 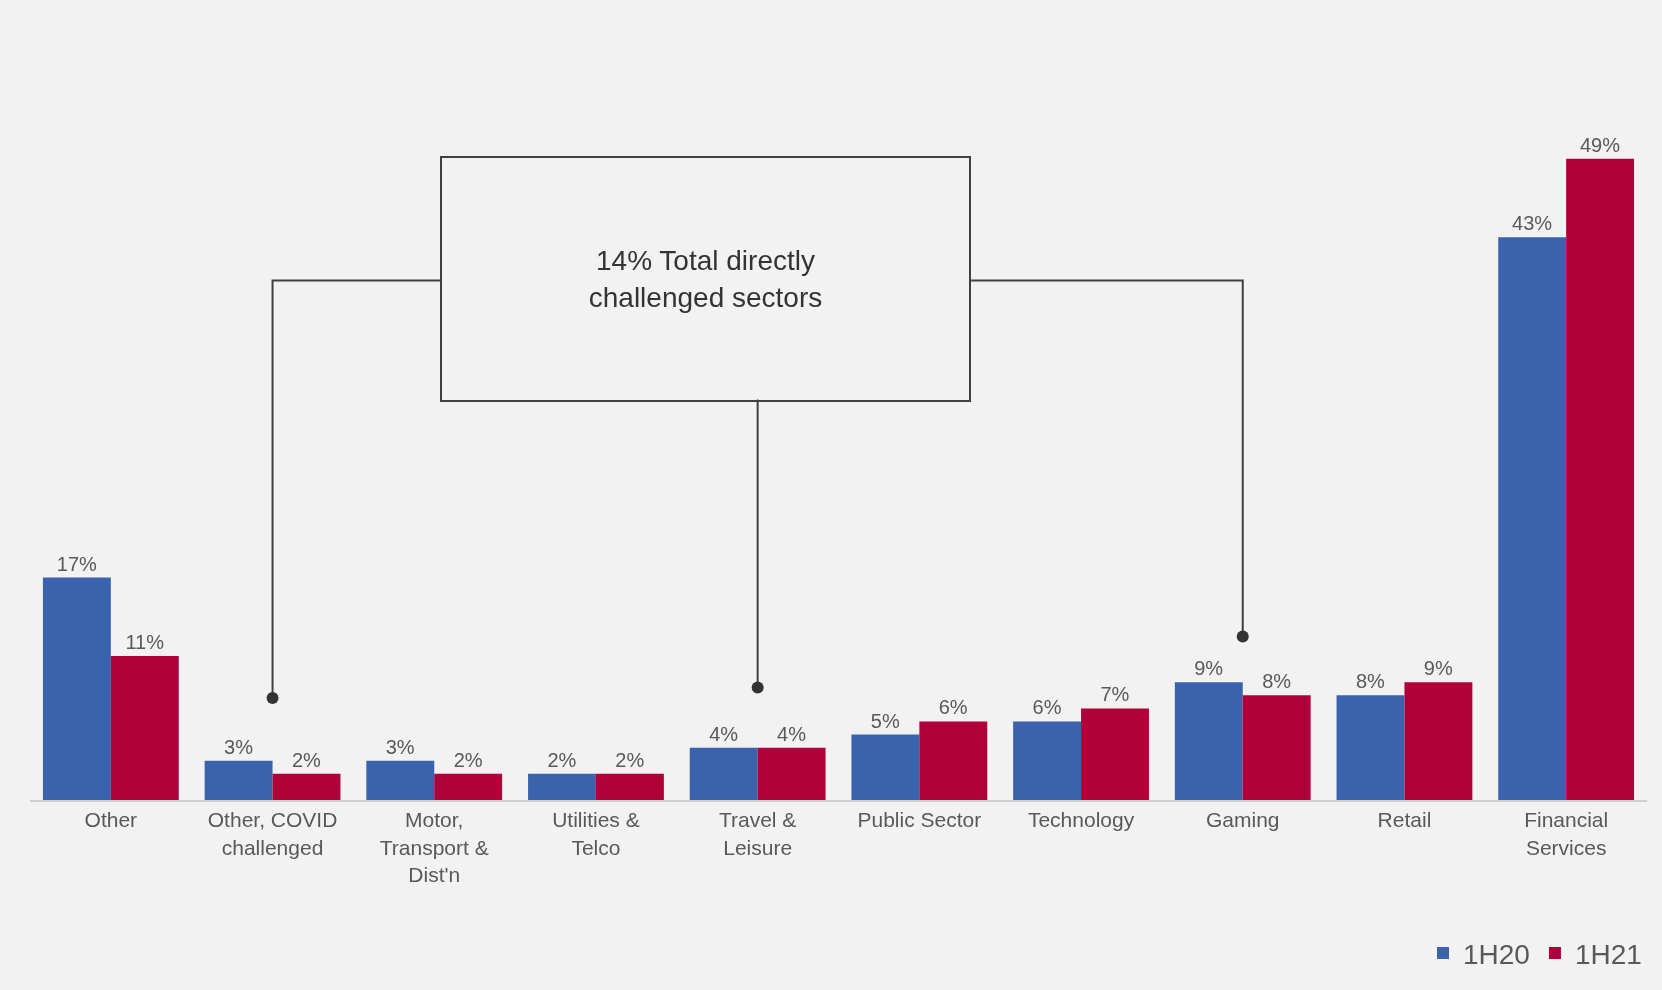 I want to click on x-tick-label: Gaming, so click(x=1242, y=820).